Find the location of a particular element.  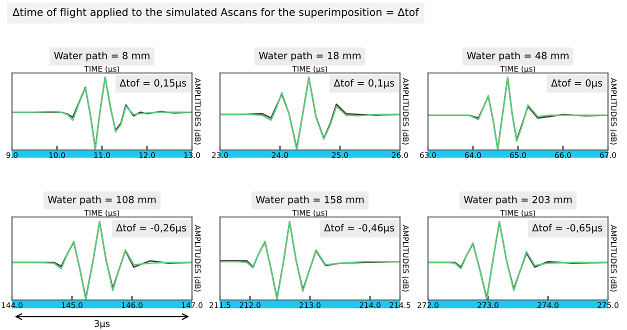

annotation: Δtof = 0µs is located at coordinates (576, 83).